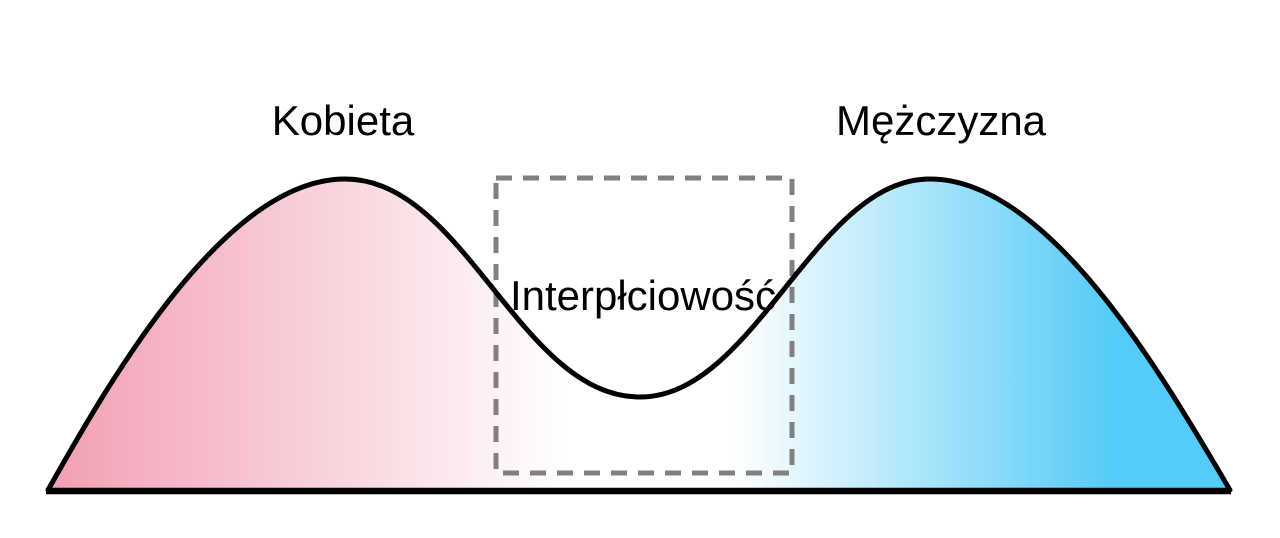 Image resolution: width=1280 pixels, height=538 pixels. I want to click on label-male: Mężczyzna, so click(941, 120).